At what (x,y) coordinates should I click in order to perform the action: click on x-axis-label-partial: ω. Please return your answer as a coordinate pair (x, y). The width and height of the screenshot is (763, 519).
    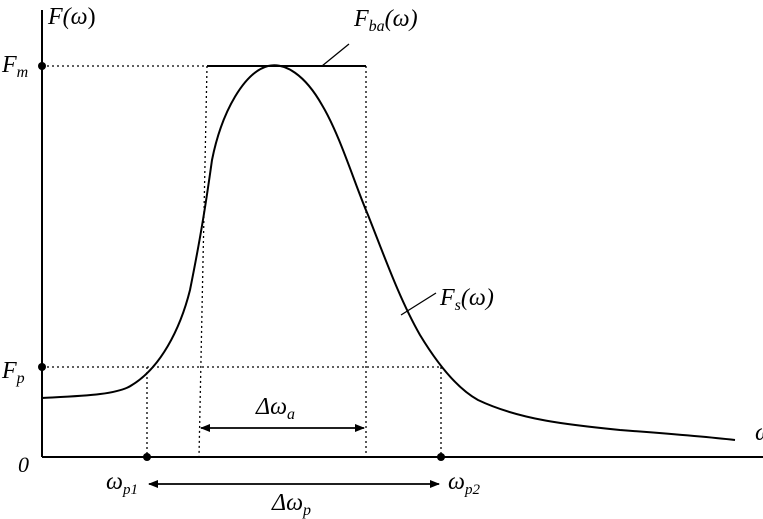
    Looking at the image, I should click on (759, 433).